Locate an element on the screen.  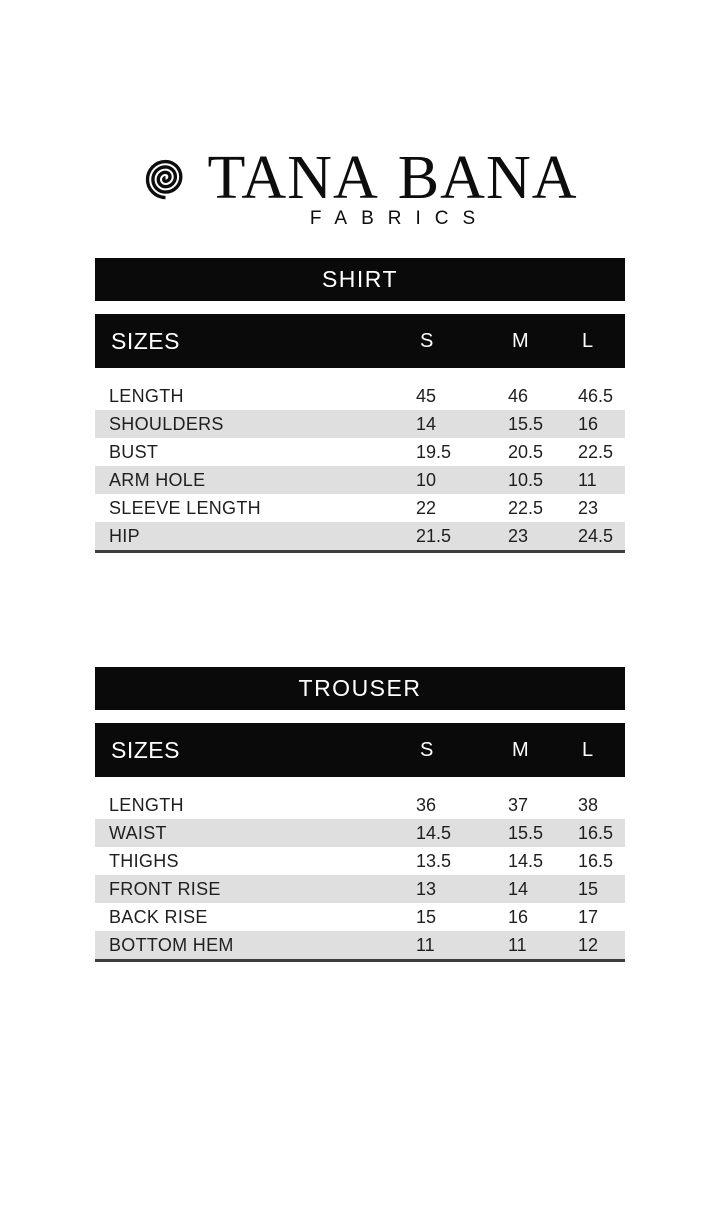
shirt-sizes-header-bar: SIZES S M L is located at coordinates (360, 341).